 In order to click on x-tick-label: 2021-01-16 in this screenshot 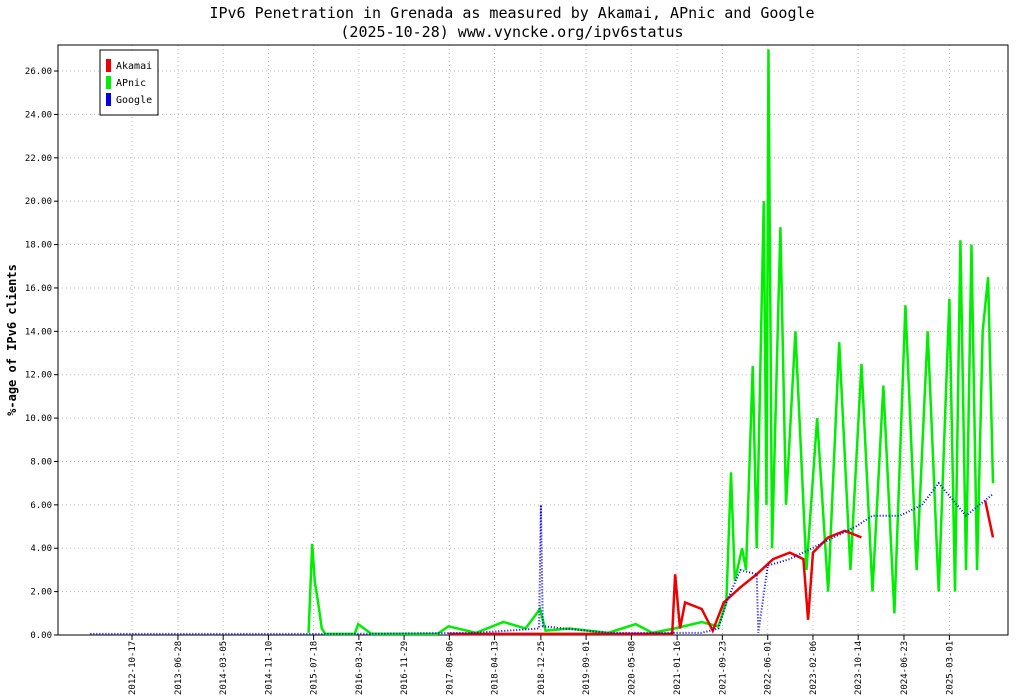, I will do `click(678, 668)`.